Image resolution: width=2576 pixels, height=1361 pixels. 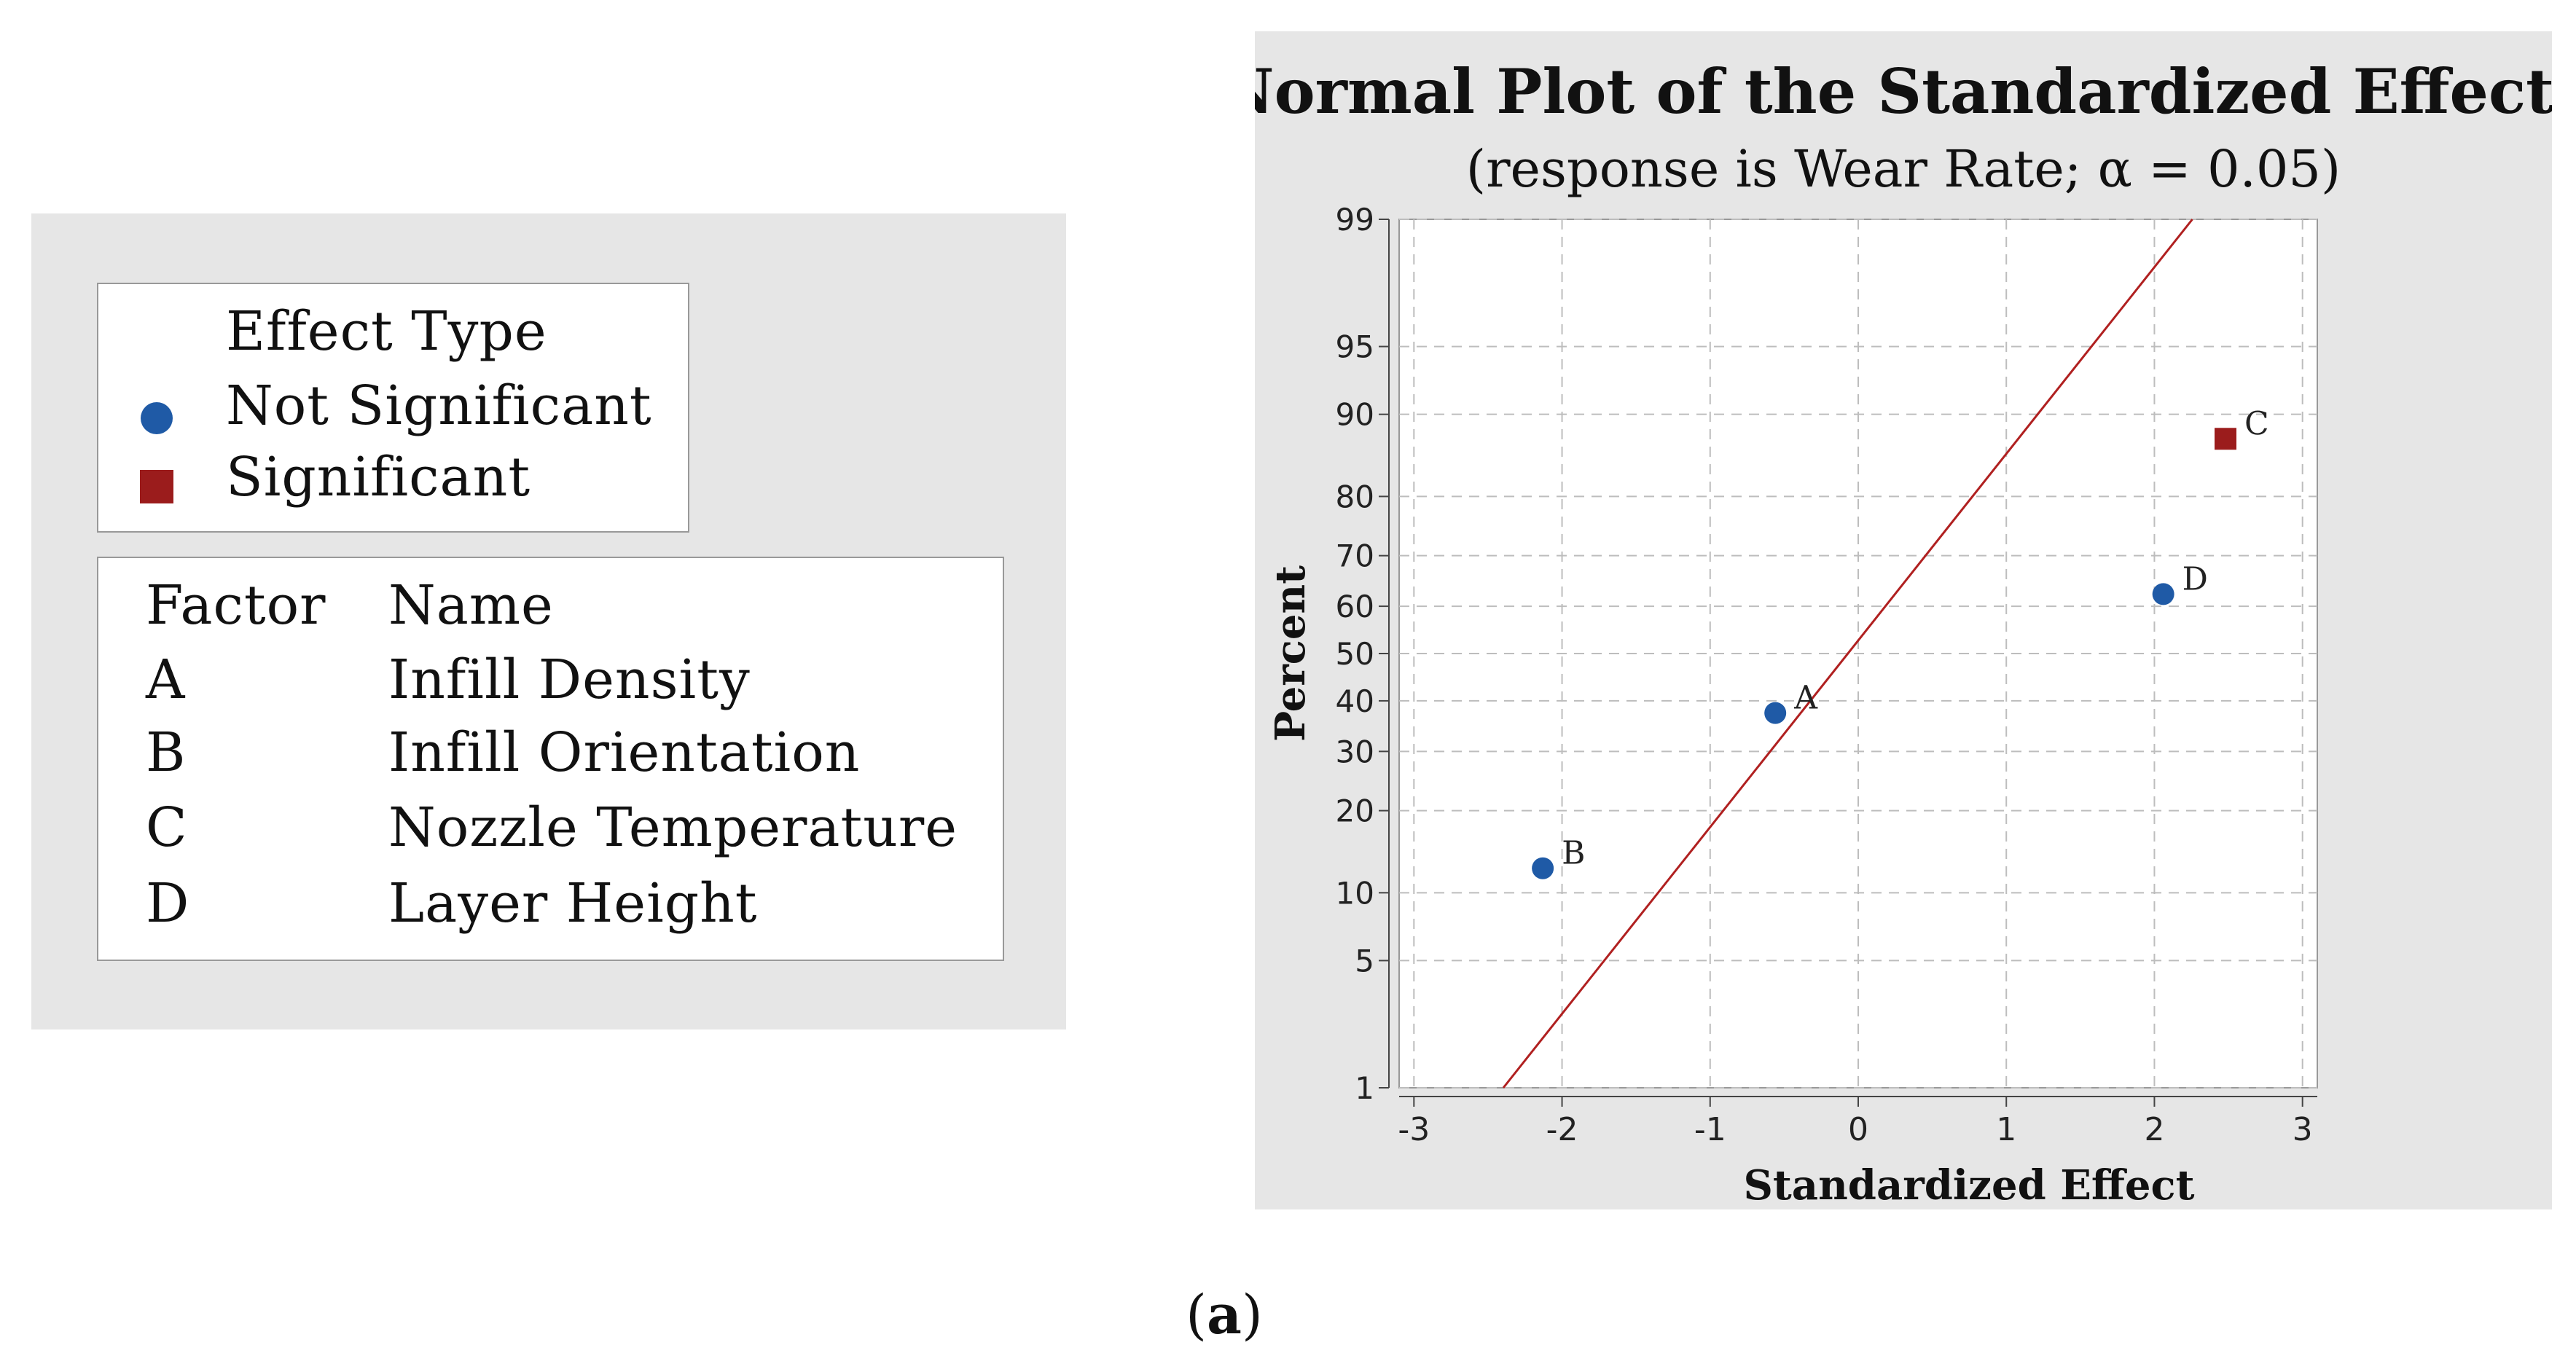 What do you see at coordinates (166, 752) in the screenshot?
I see `factor-code: B` at bounding box center [166, 752].